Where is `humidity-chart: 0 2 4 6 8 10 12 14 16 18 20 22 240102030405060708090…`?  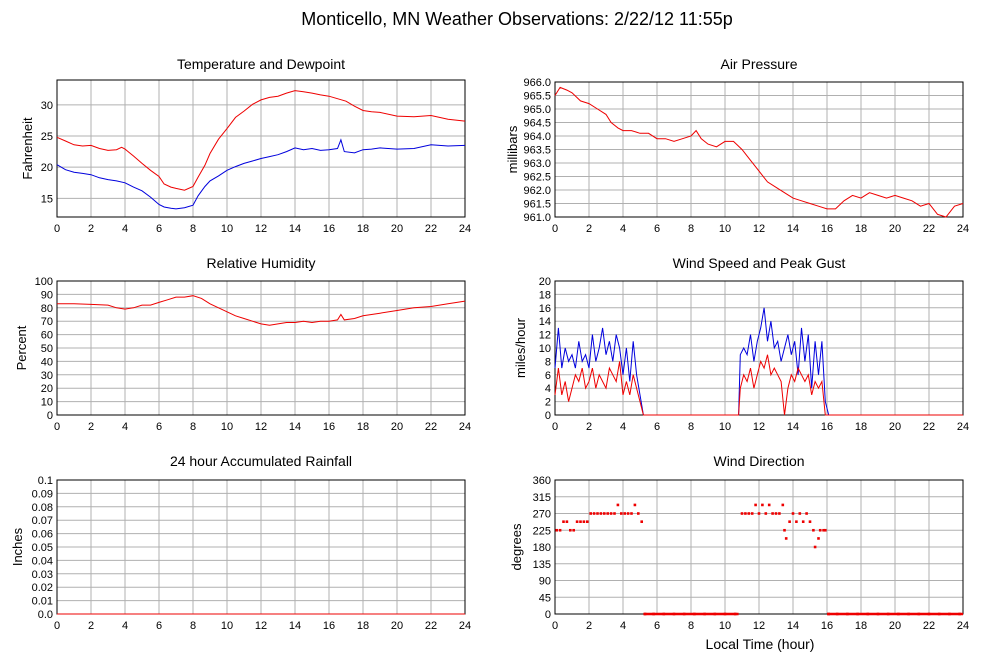
humidity-chart: 0 2 4 6 8 10 12 14 16 18 20 22 240102030405060708090… is located at coordinates (242, 344).